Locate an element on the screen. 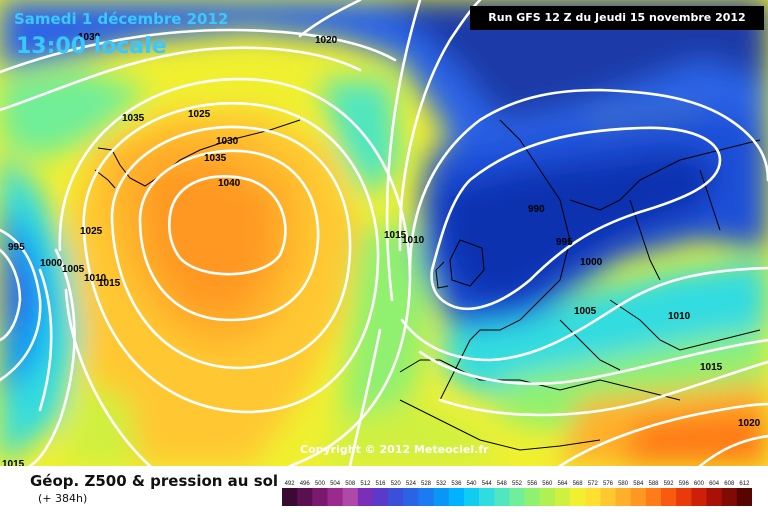  scale-tick-label: 584 is located at coordinates (638, 484).